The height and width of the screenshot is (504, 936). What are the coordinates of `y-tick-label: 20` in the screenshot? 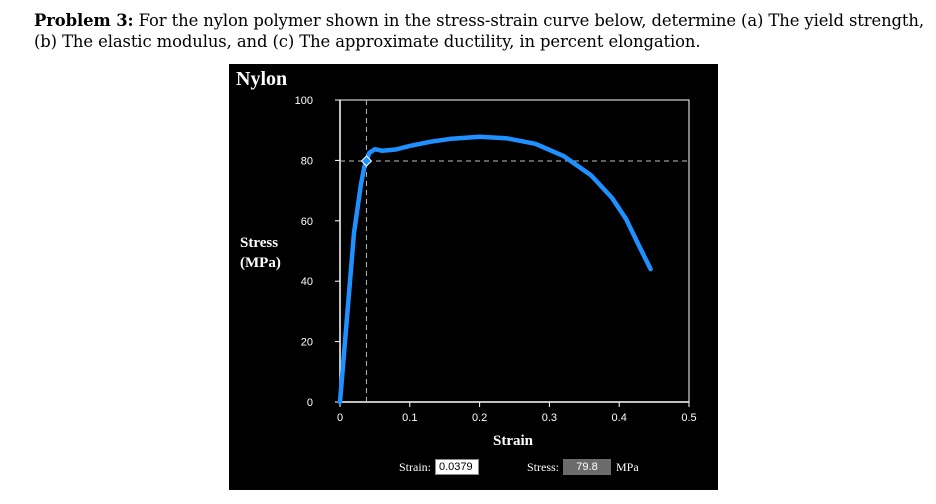 It's located at (307, 343).